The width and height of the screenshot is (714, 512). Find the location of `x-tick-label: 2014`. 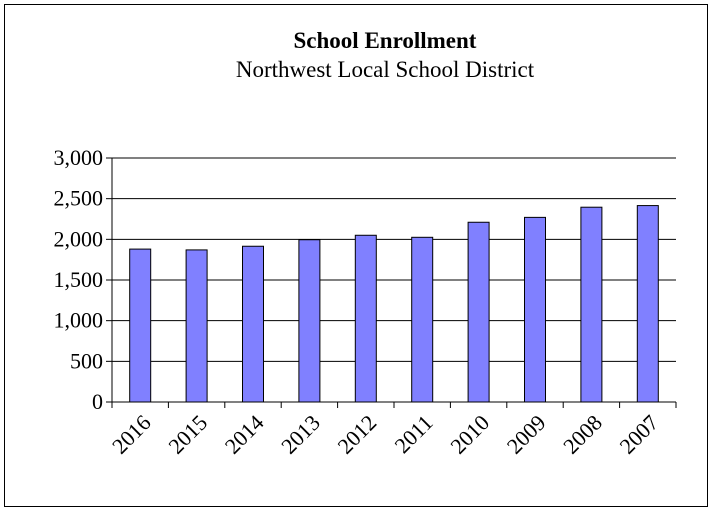

x-tick-label: 2014 is located at coordinates (244, 434).